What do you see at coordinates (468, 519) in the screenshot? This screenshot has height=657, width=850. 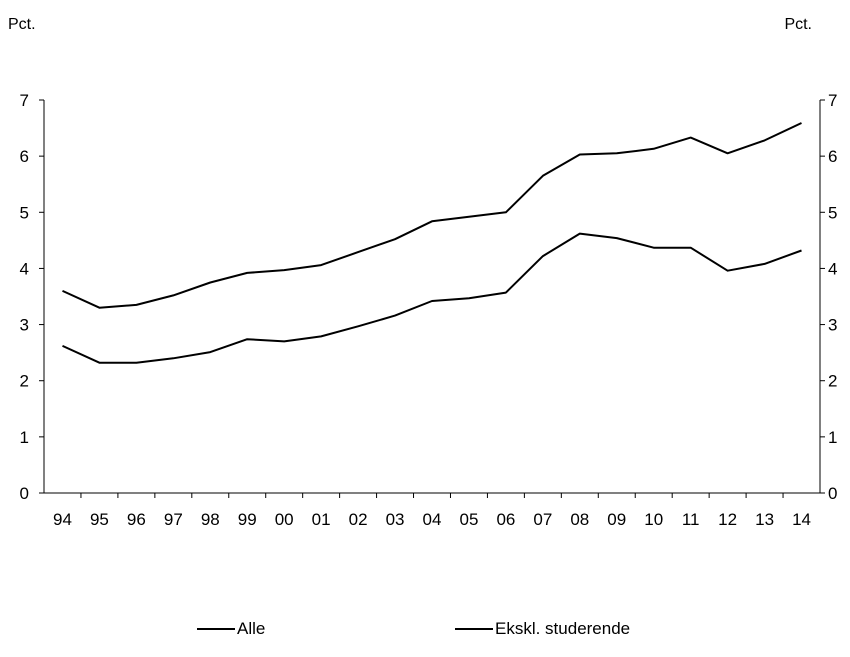 I see `x-tick-label: 05` at bounding box center [468, 519].